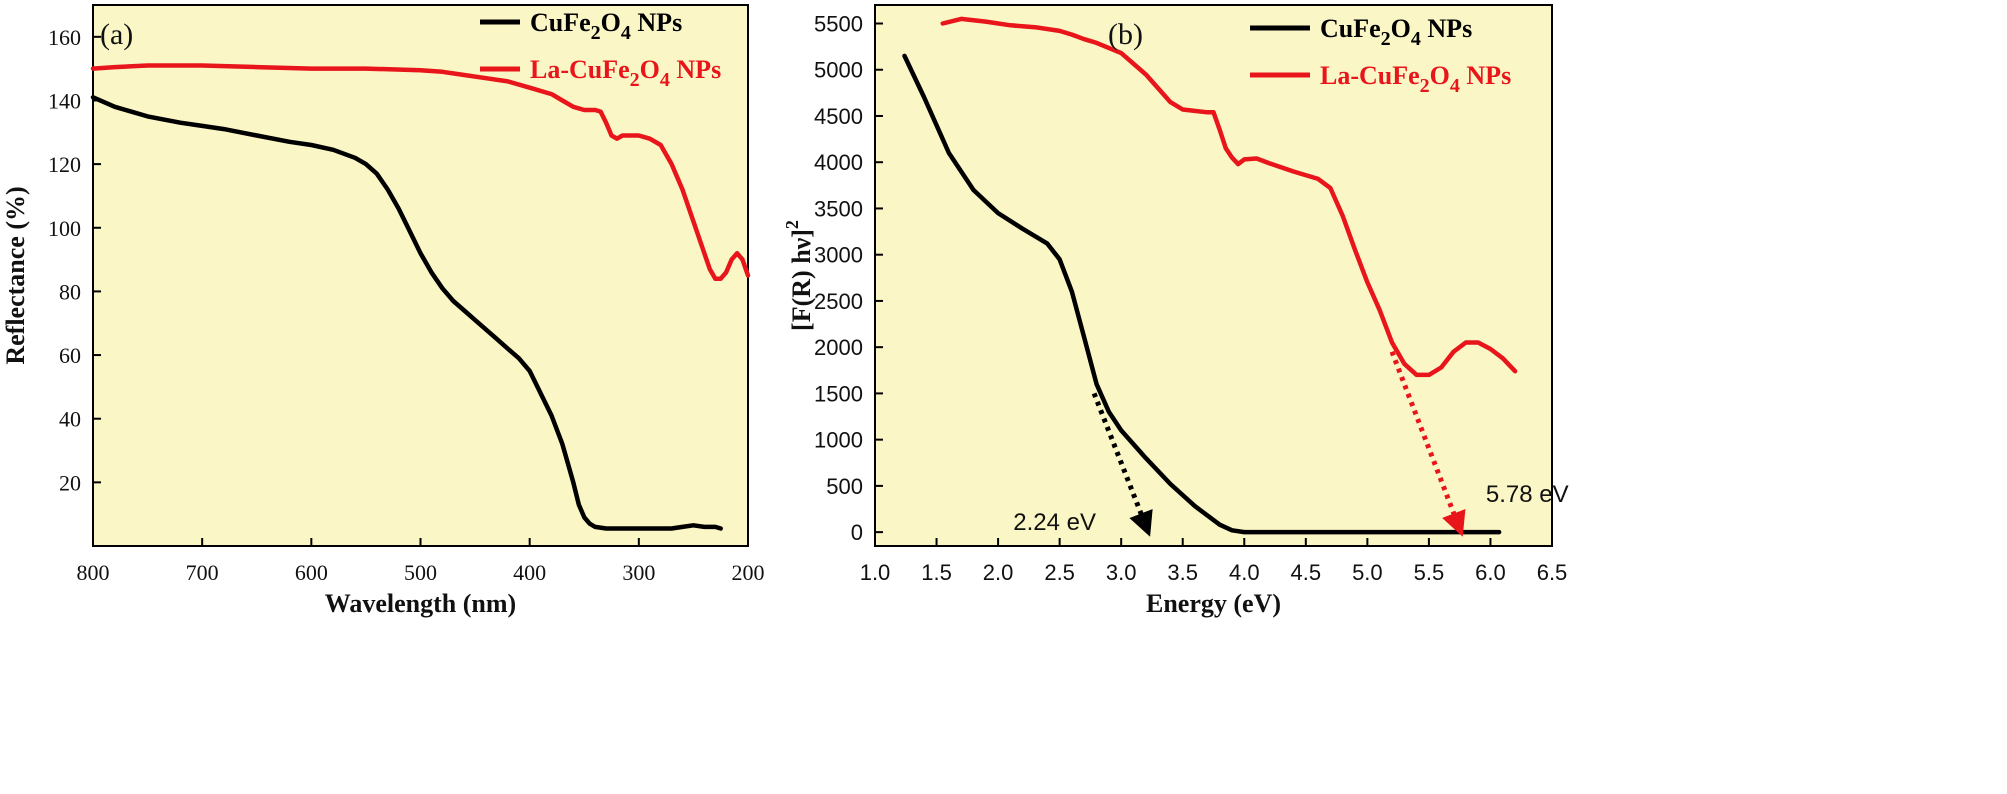 The image size is (2007, 794). Describe the element at coordinates (838, 255) in the screenshot. I see `panel-b-y-tick-label: 3000` at that location.